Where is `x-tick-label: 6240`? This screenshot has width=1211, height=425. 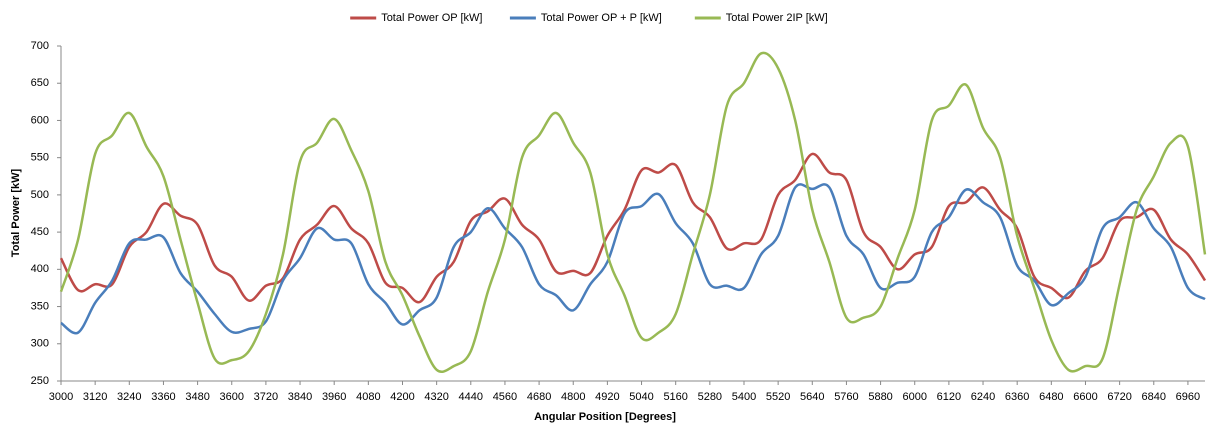 x-tick-label: 6240 is located at coordinates (983, 397).